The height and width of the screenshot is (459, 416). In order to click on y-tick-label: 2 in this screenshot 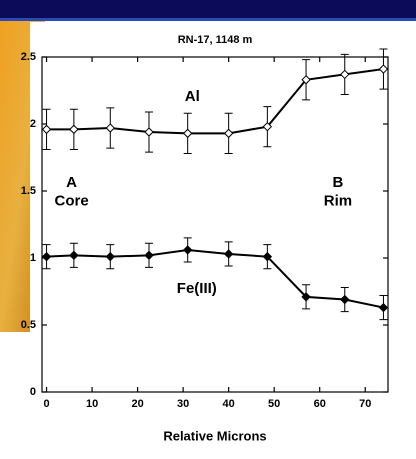, I will do `click(33, 124)`.